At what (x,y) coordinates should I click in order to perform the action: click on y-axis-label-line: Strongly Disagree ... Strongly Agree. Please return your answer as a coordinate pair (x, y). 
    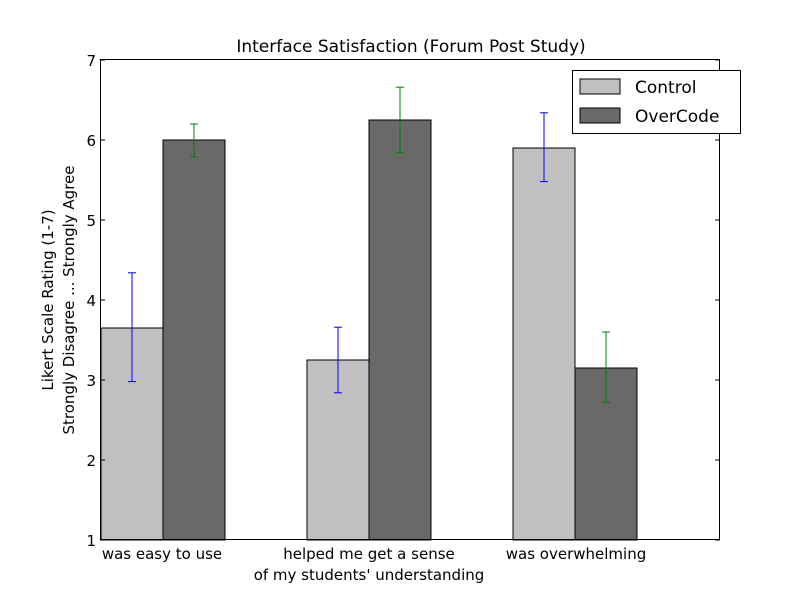
    Looking at the image, I should click on (69, 300).